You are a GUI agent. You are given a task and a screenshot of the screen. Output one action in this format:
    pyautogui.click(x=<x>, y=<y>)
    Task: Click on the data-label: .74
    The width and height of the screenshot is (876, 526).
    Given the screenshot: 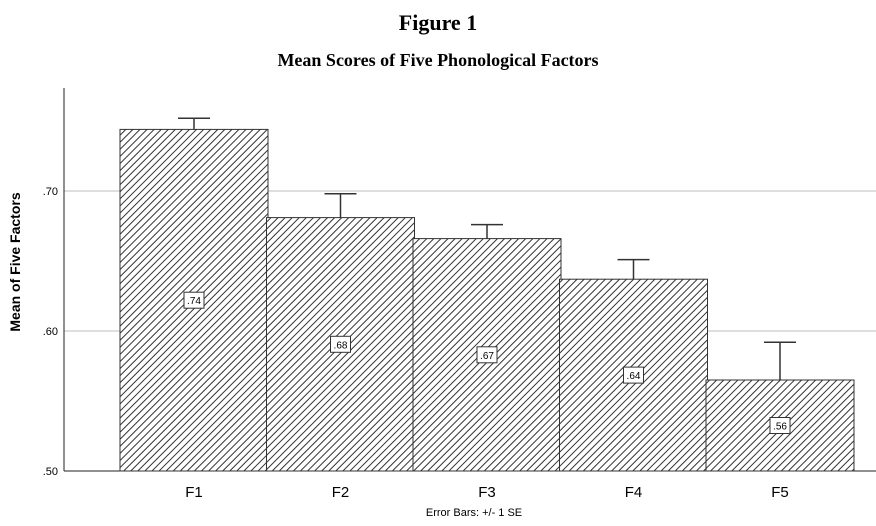 What is the action you would take?
    pyautogui.click(x=194, y=301)
    